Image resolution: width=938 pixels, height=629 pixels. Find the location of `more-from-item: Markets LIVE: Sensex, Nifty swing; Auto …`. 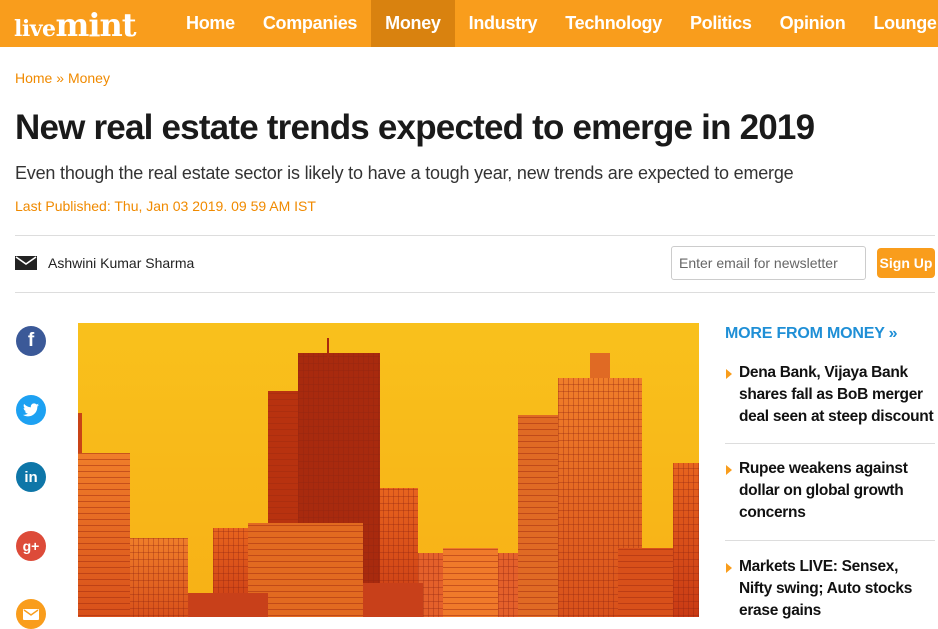

more-from-item: Markets LIVE: Sensex, Nifty swing; Auto … is located at coordinates (830, 589).